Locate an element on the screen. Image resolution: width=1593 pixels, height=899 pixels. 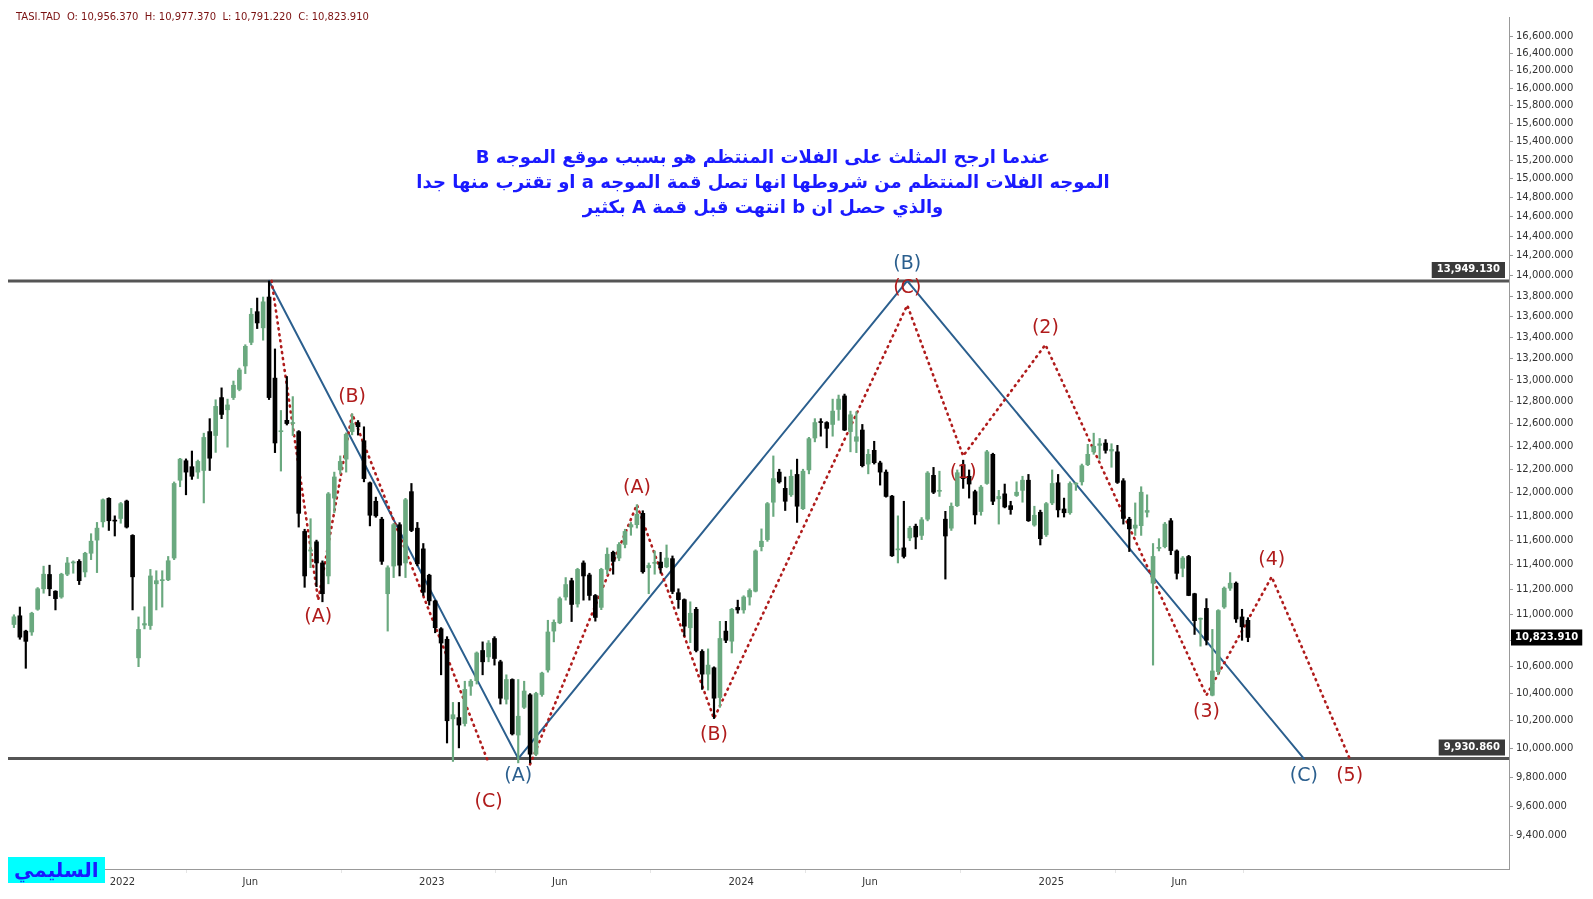
y-tick-label: 10,000.000 is located at coordinates (1545, 748).